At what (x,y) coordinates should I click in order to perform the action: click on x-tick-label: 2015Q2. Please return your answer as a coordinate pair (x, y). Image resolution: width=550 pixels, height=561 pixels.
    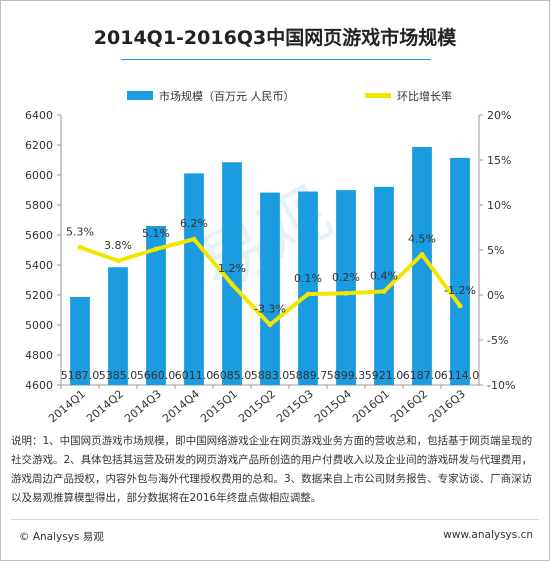
    Looking at the image, I should click on (257, 406).